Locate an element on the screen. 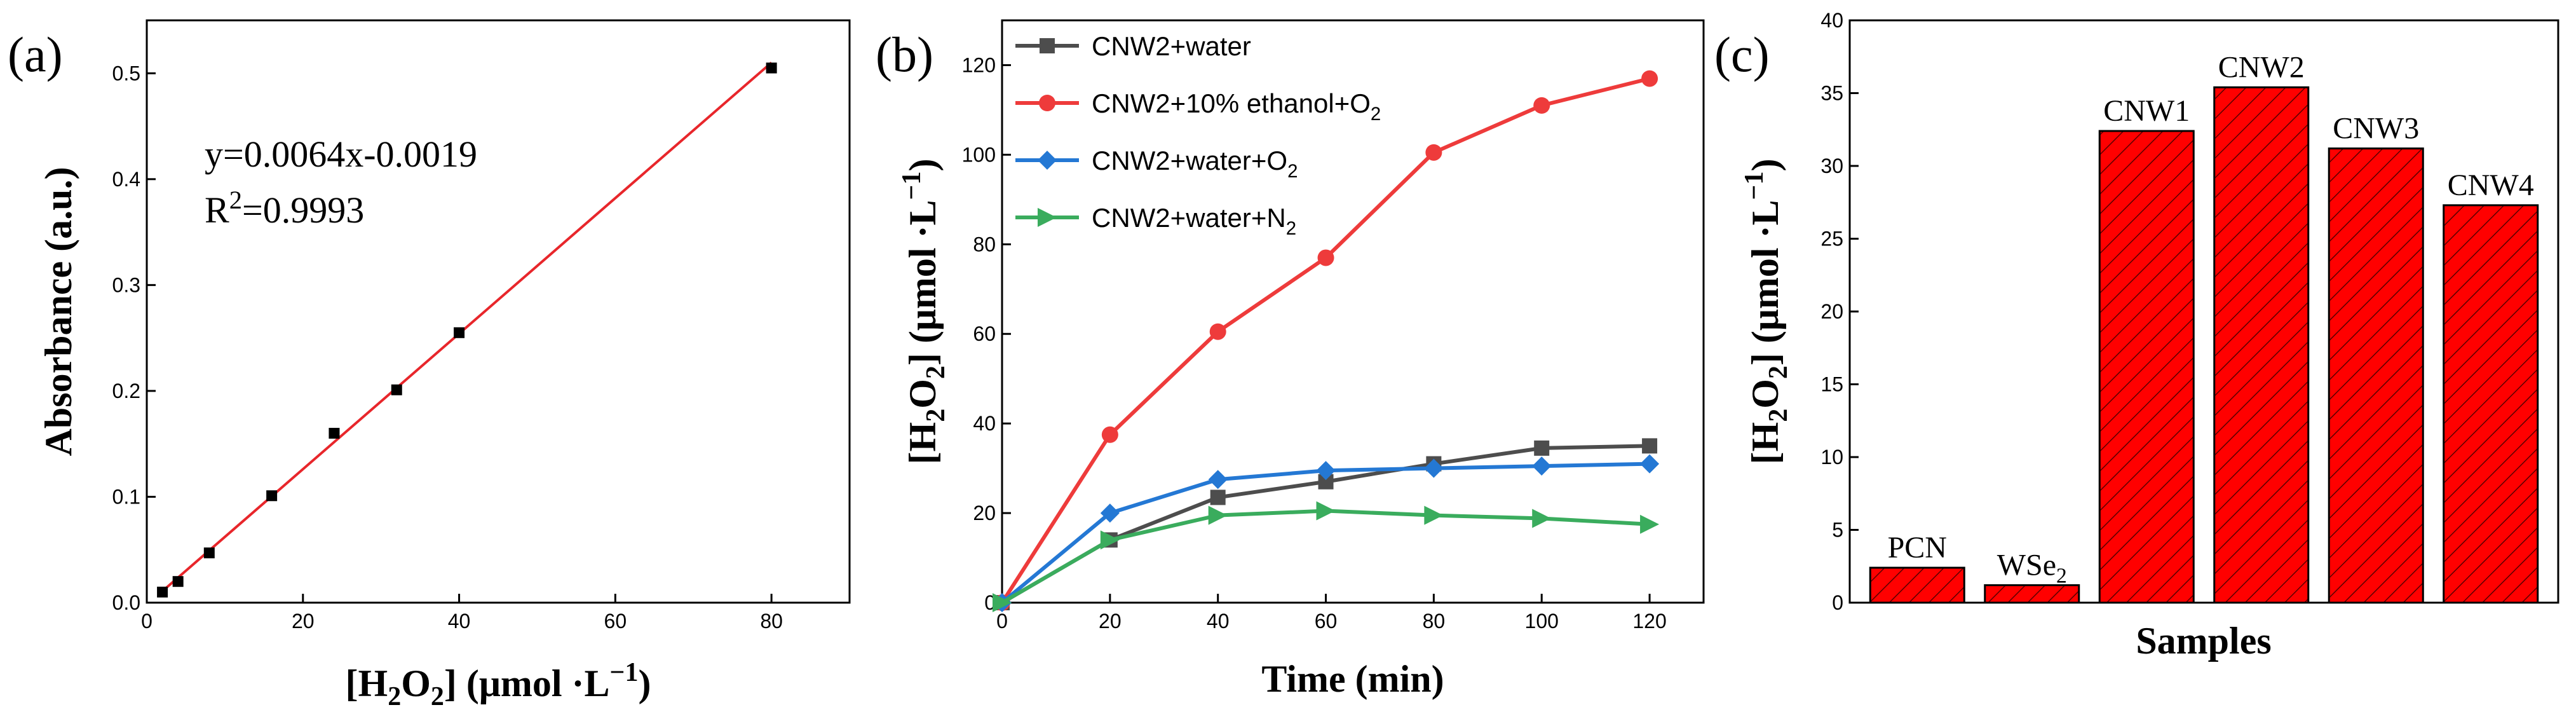  bar-cnw2 is located at coordinates (2261, 345).